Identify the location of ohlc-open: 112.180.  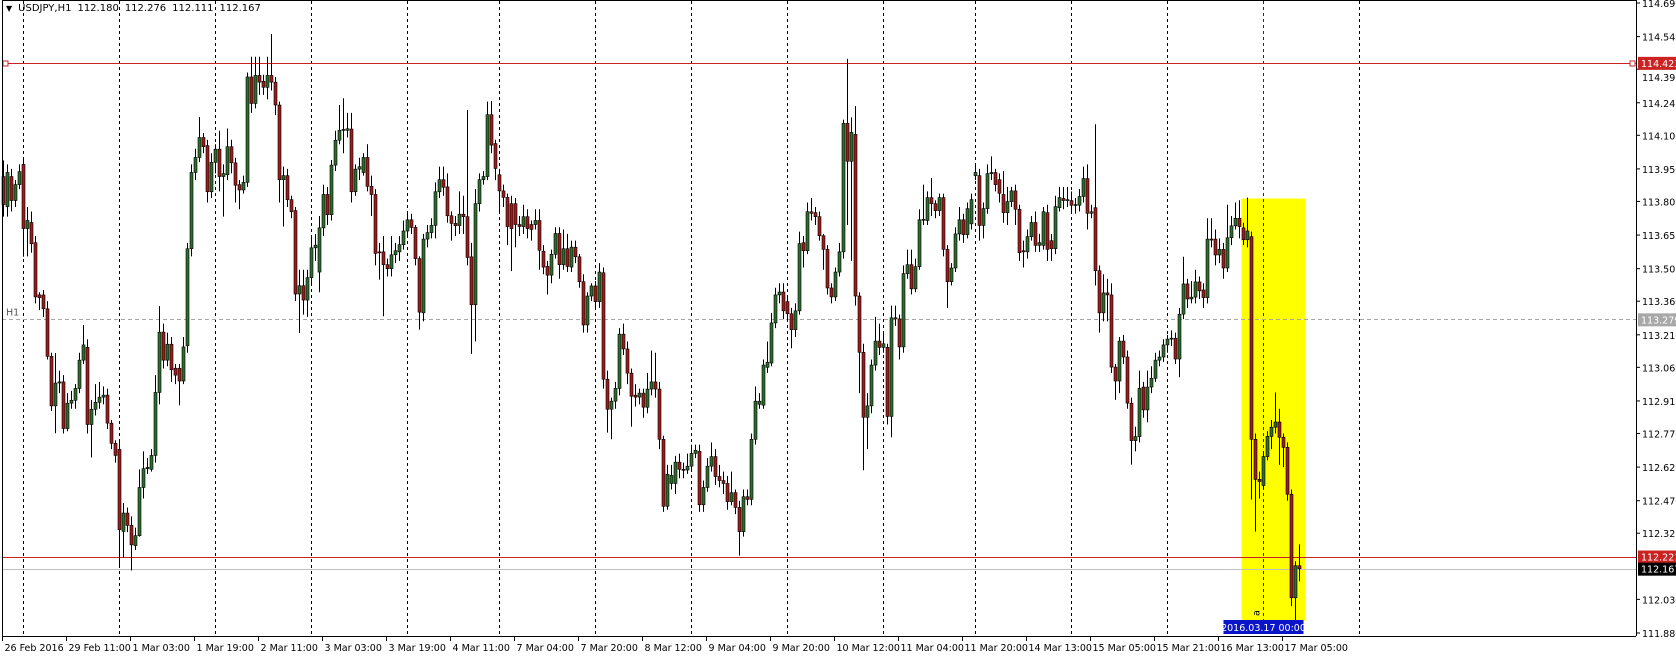
(98, 8).